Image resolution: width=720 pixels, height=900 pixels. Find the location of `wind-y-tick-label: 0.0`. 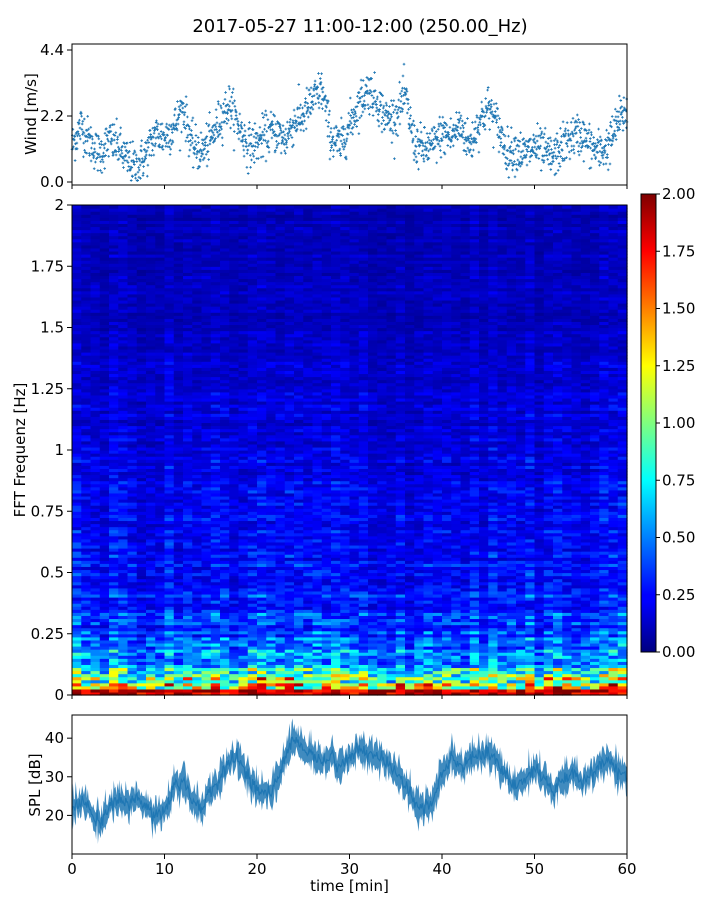

wind-y-tick-label: 0.0 is located at coordinates (52, 182).